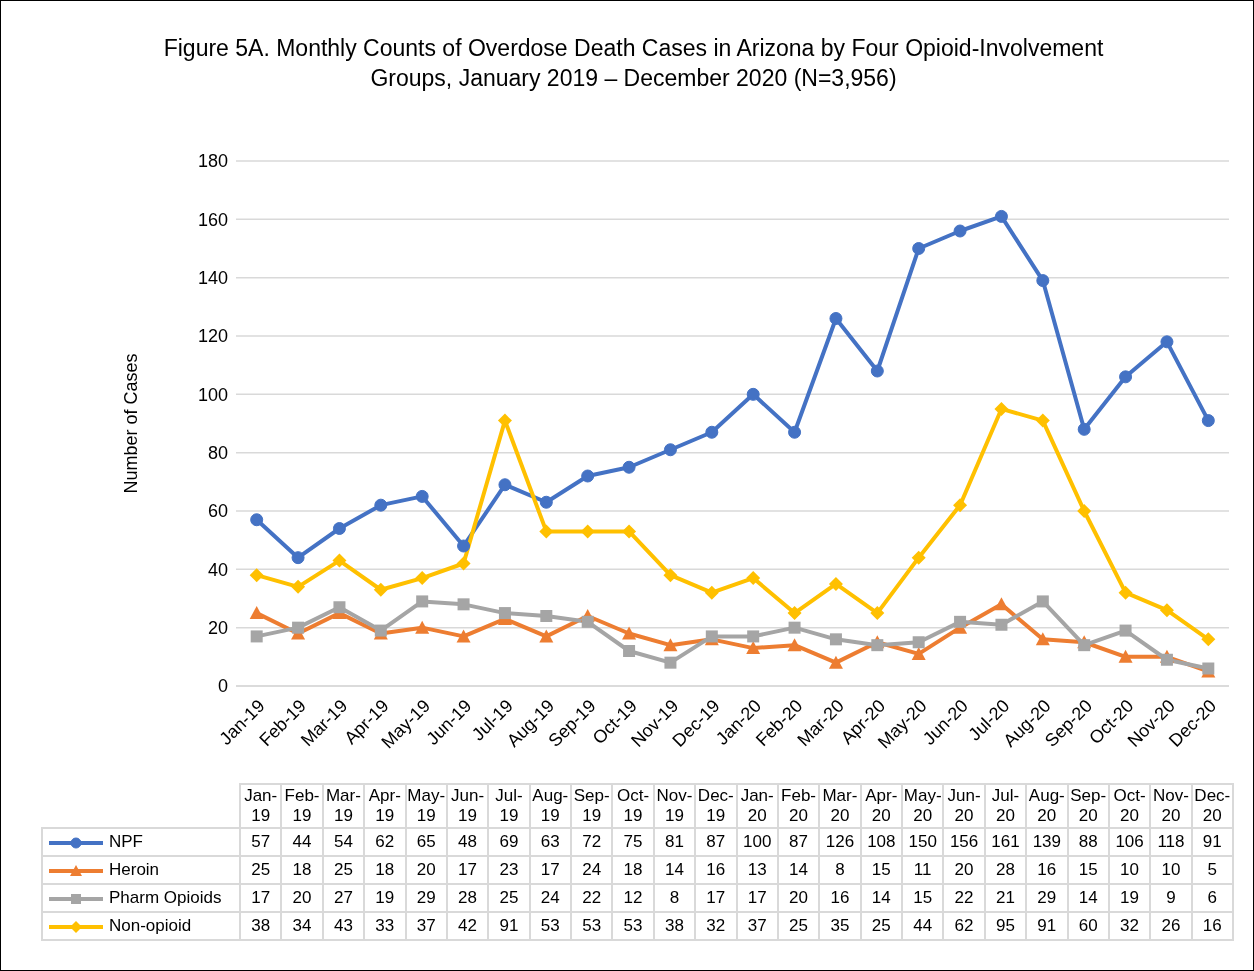  Describe the element at coordinates (384, 805) in the screenshot. I see `category-label: Apr-19` at that location.